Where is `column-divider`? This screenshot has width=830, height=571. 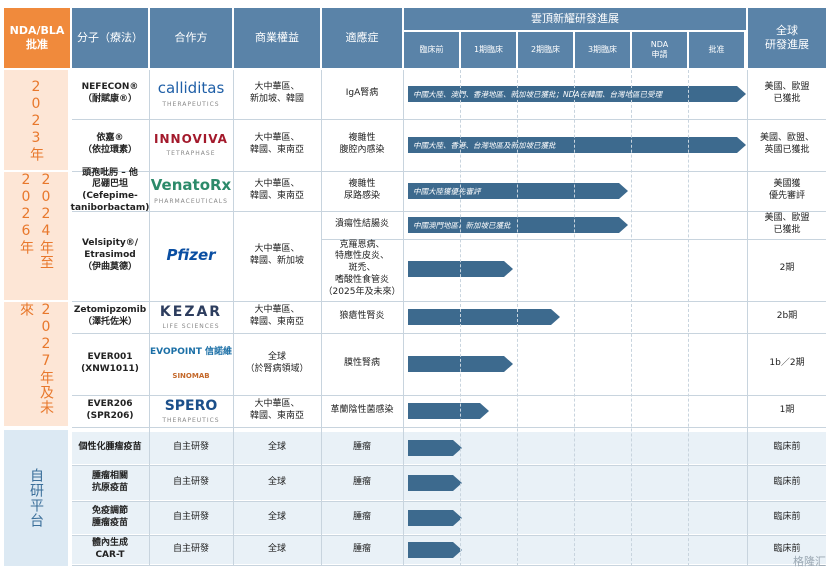 column-divider is located at coordinates (747, 318).